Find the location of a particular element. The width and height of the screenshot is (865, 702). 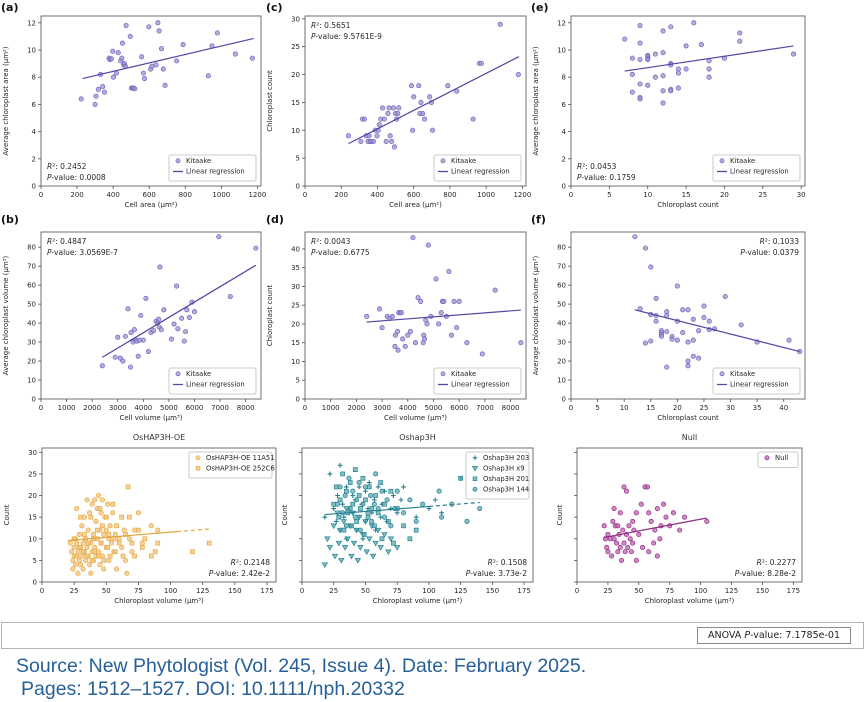

legend: Null is located at coordinates (778, 459).